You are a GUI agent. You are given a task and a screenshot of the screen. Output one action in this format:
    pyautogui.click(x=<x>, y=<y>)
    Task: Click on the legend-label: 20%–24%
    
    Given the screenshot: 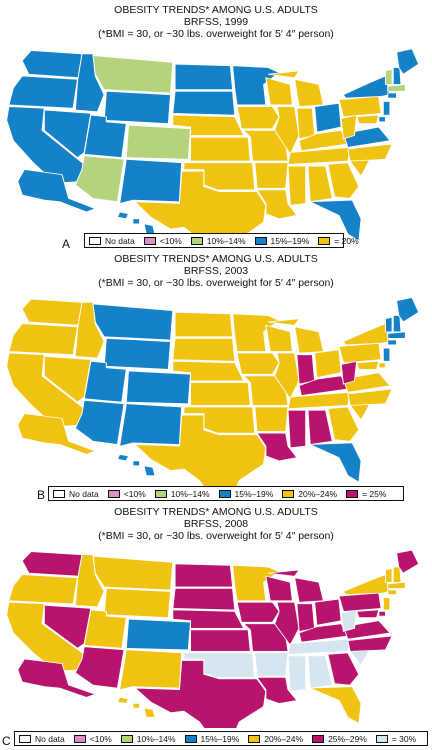 What is the action you would take?
    pyautogui.click(x=318, y=493)
    